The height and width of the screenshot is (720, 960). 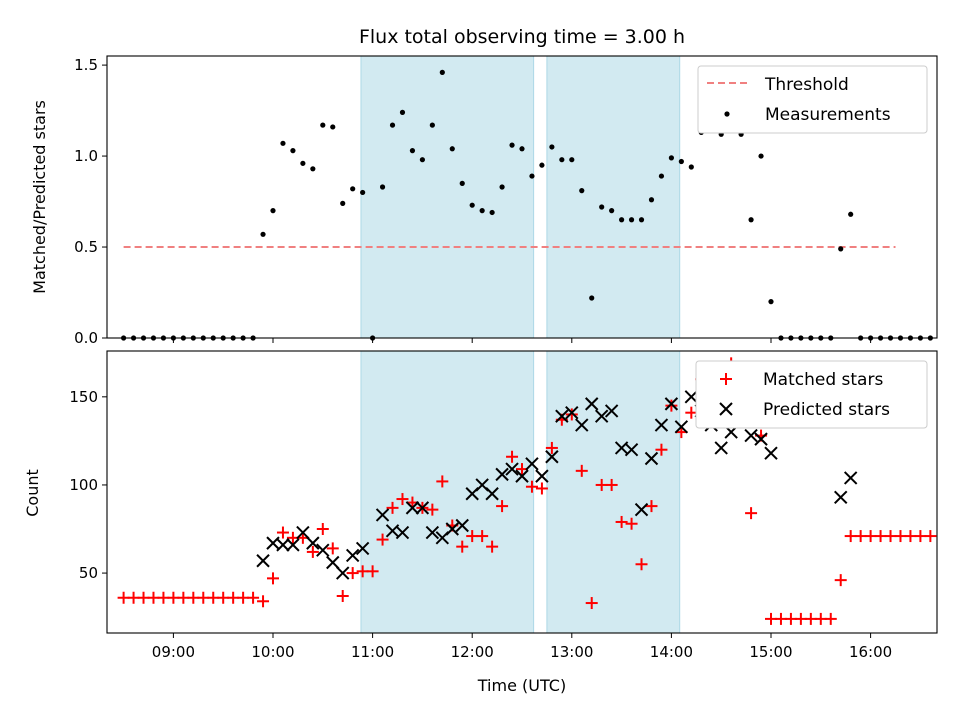 What do you see at coordinates (812, 99) in the screenshot?
I see `ratio-legend-box` at bounding box center [812, 99].